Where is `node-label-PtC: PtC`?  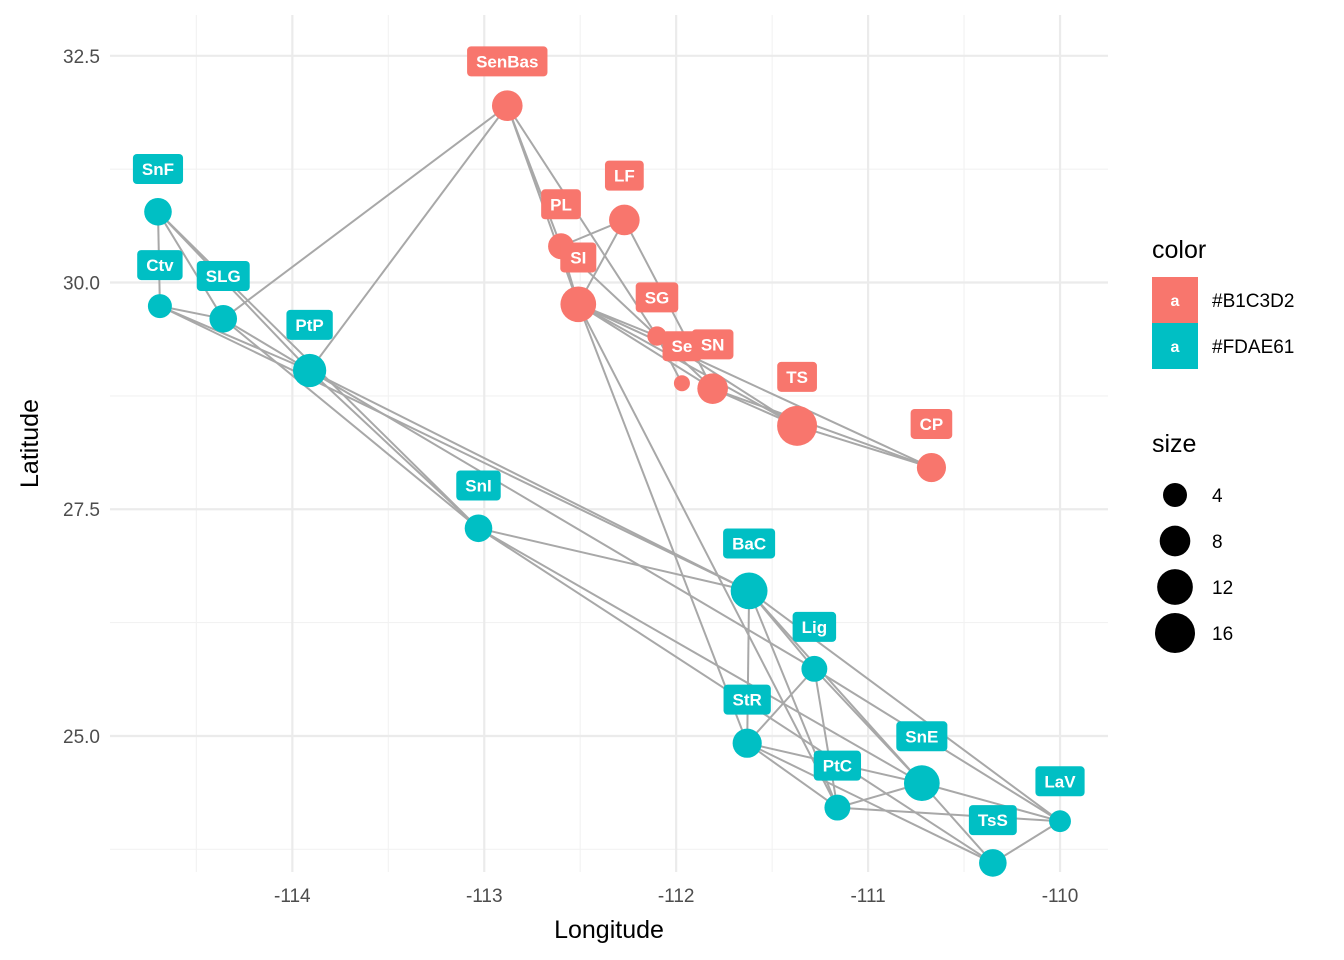 node-label-PtC: PtC is located at coordinates (837, 765).